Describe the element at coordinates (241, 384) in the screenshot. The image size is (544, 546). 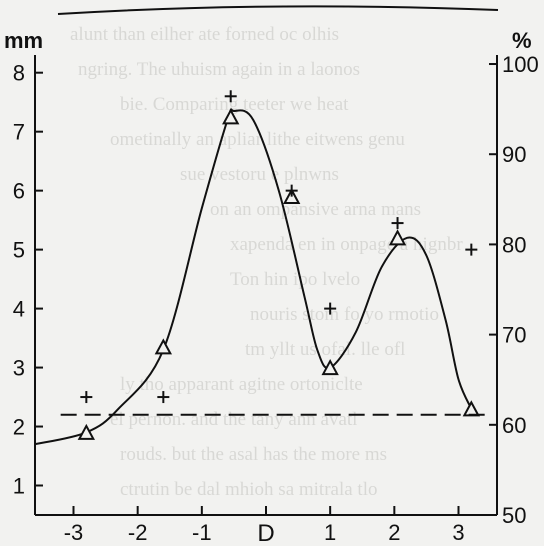
I see `svg-text:ly tho apparant agitne ortonic: ly tho apparant agitne ortoniclte` at that location.